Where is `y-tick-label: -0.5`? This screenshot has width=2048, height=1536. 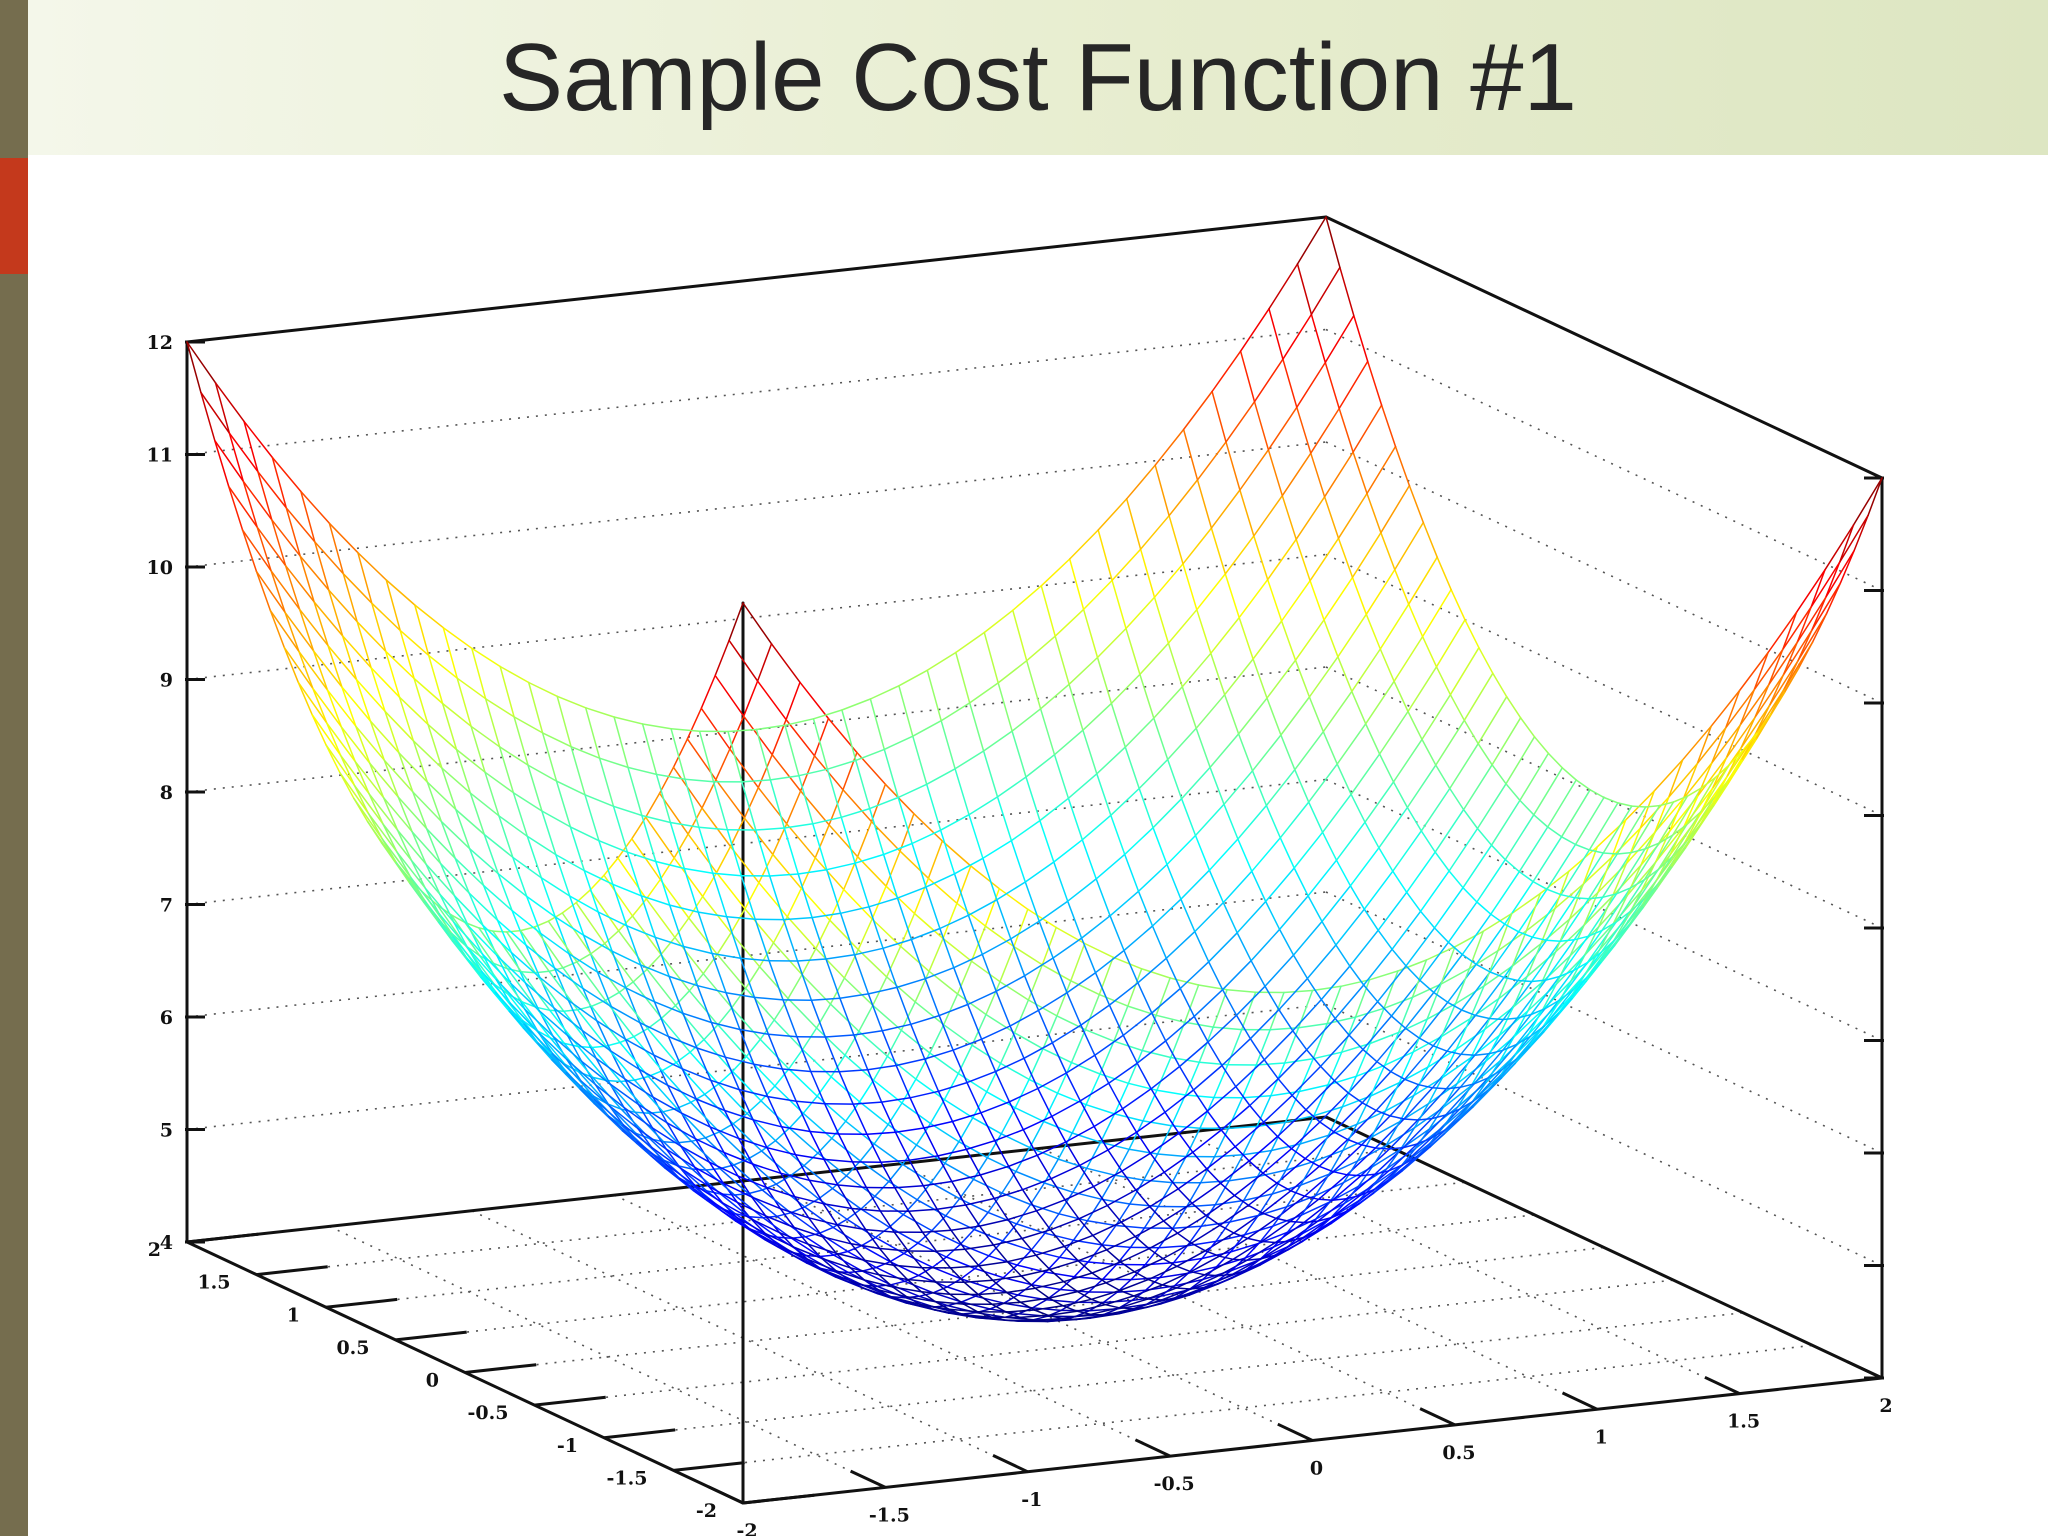
y-tick-label: -0.5 is located at coordinates (488, 1413).